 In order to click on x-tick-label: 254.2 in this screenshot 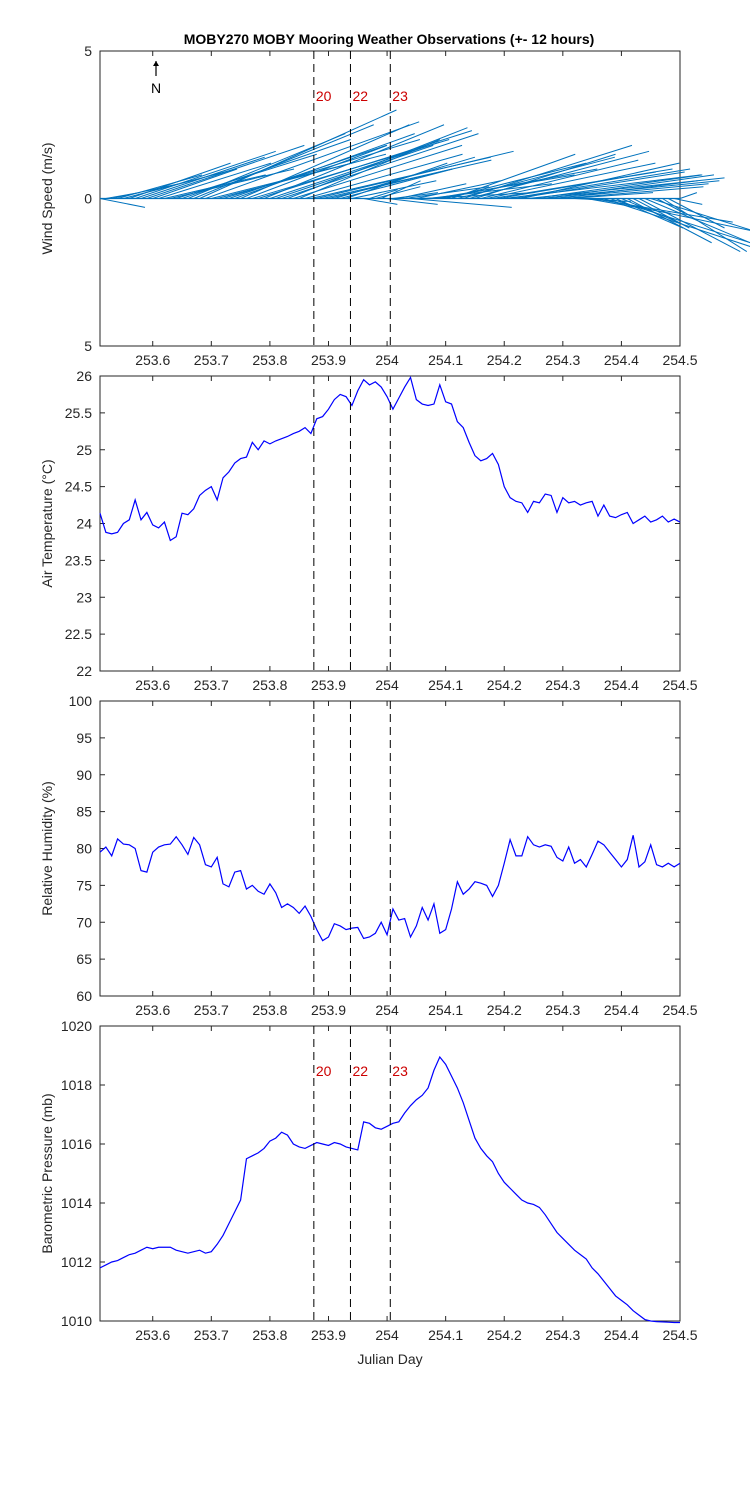, I will do `click(504, 1335)`.